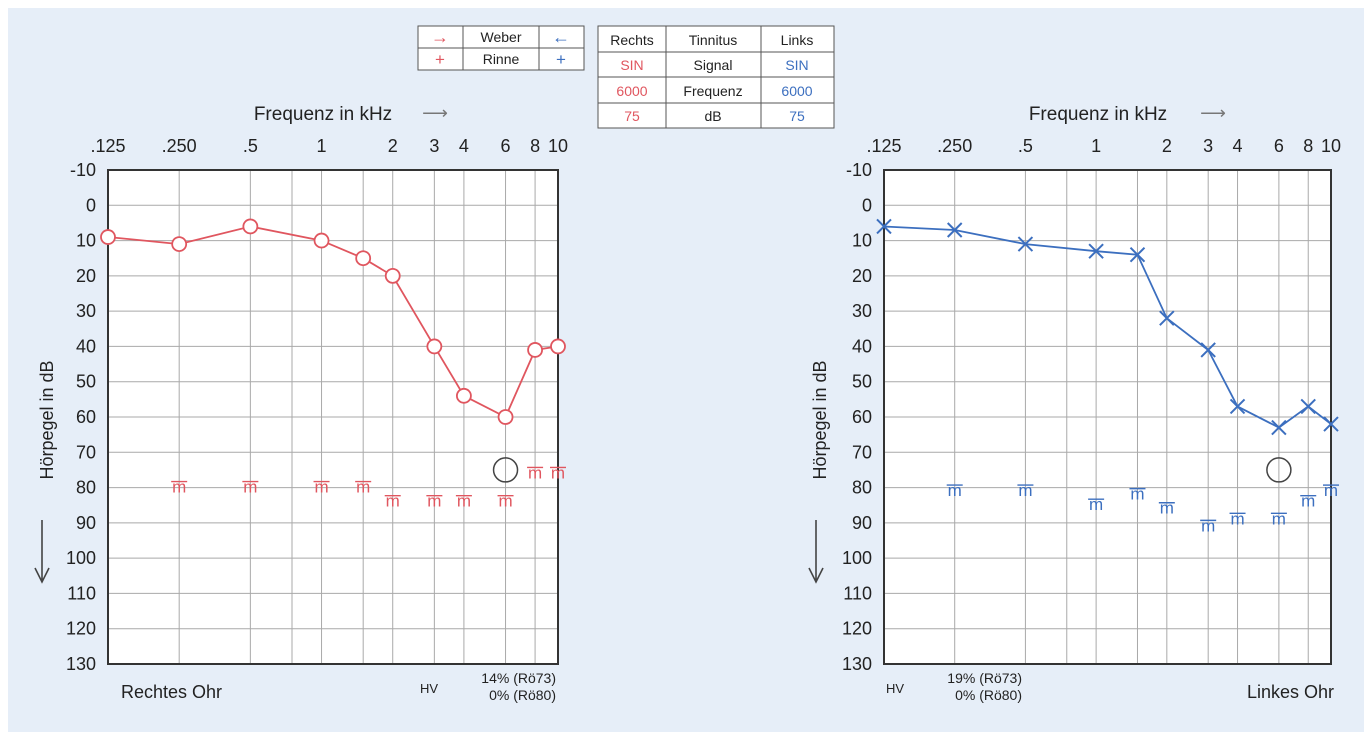 The image size is (1371, 740). I want to click on right-ear-label: Rechtes Ohr, so click(171, 692).